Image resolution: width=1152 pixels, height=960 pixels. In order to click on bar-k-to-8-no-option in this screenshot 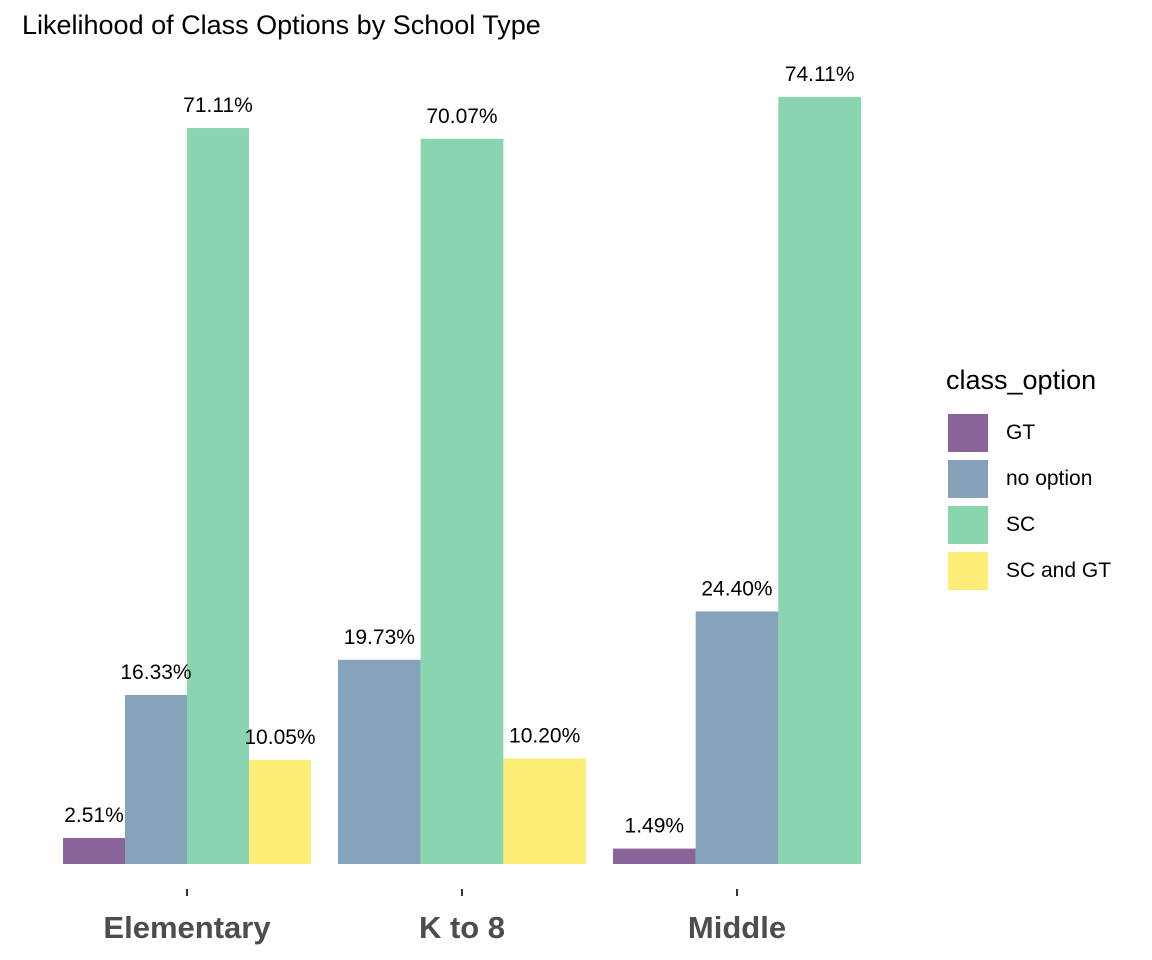, I will do `click(379, 761)`.